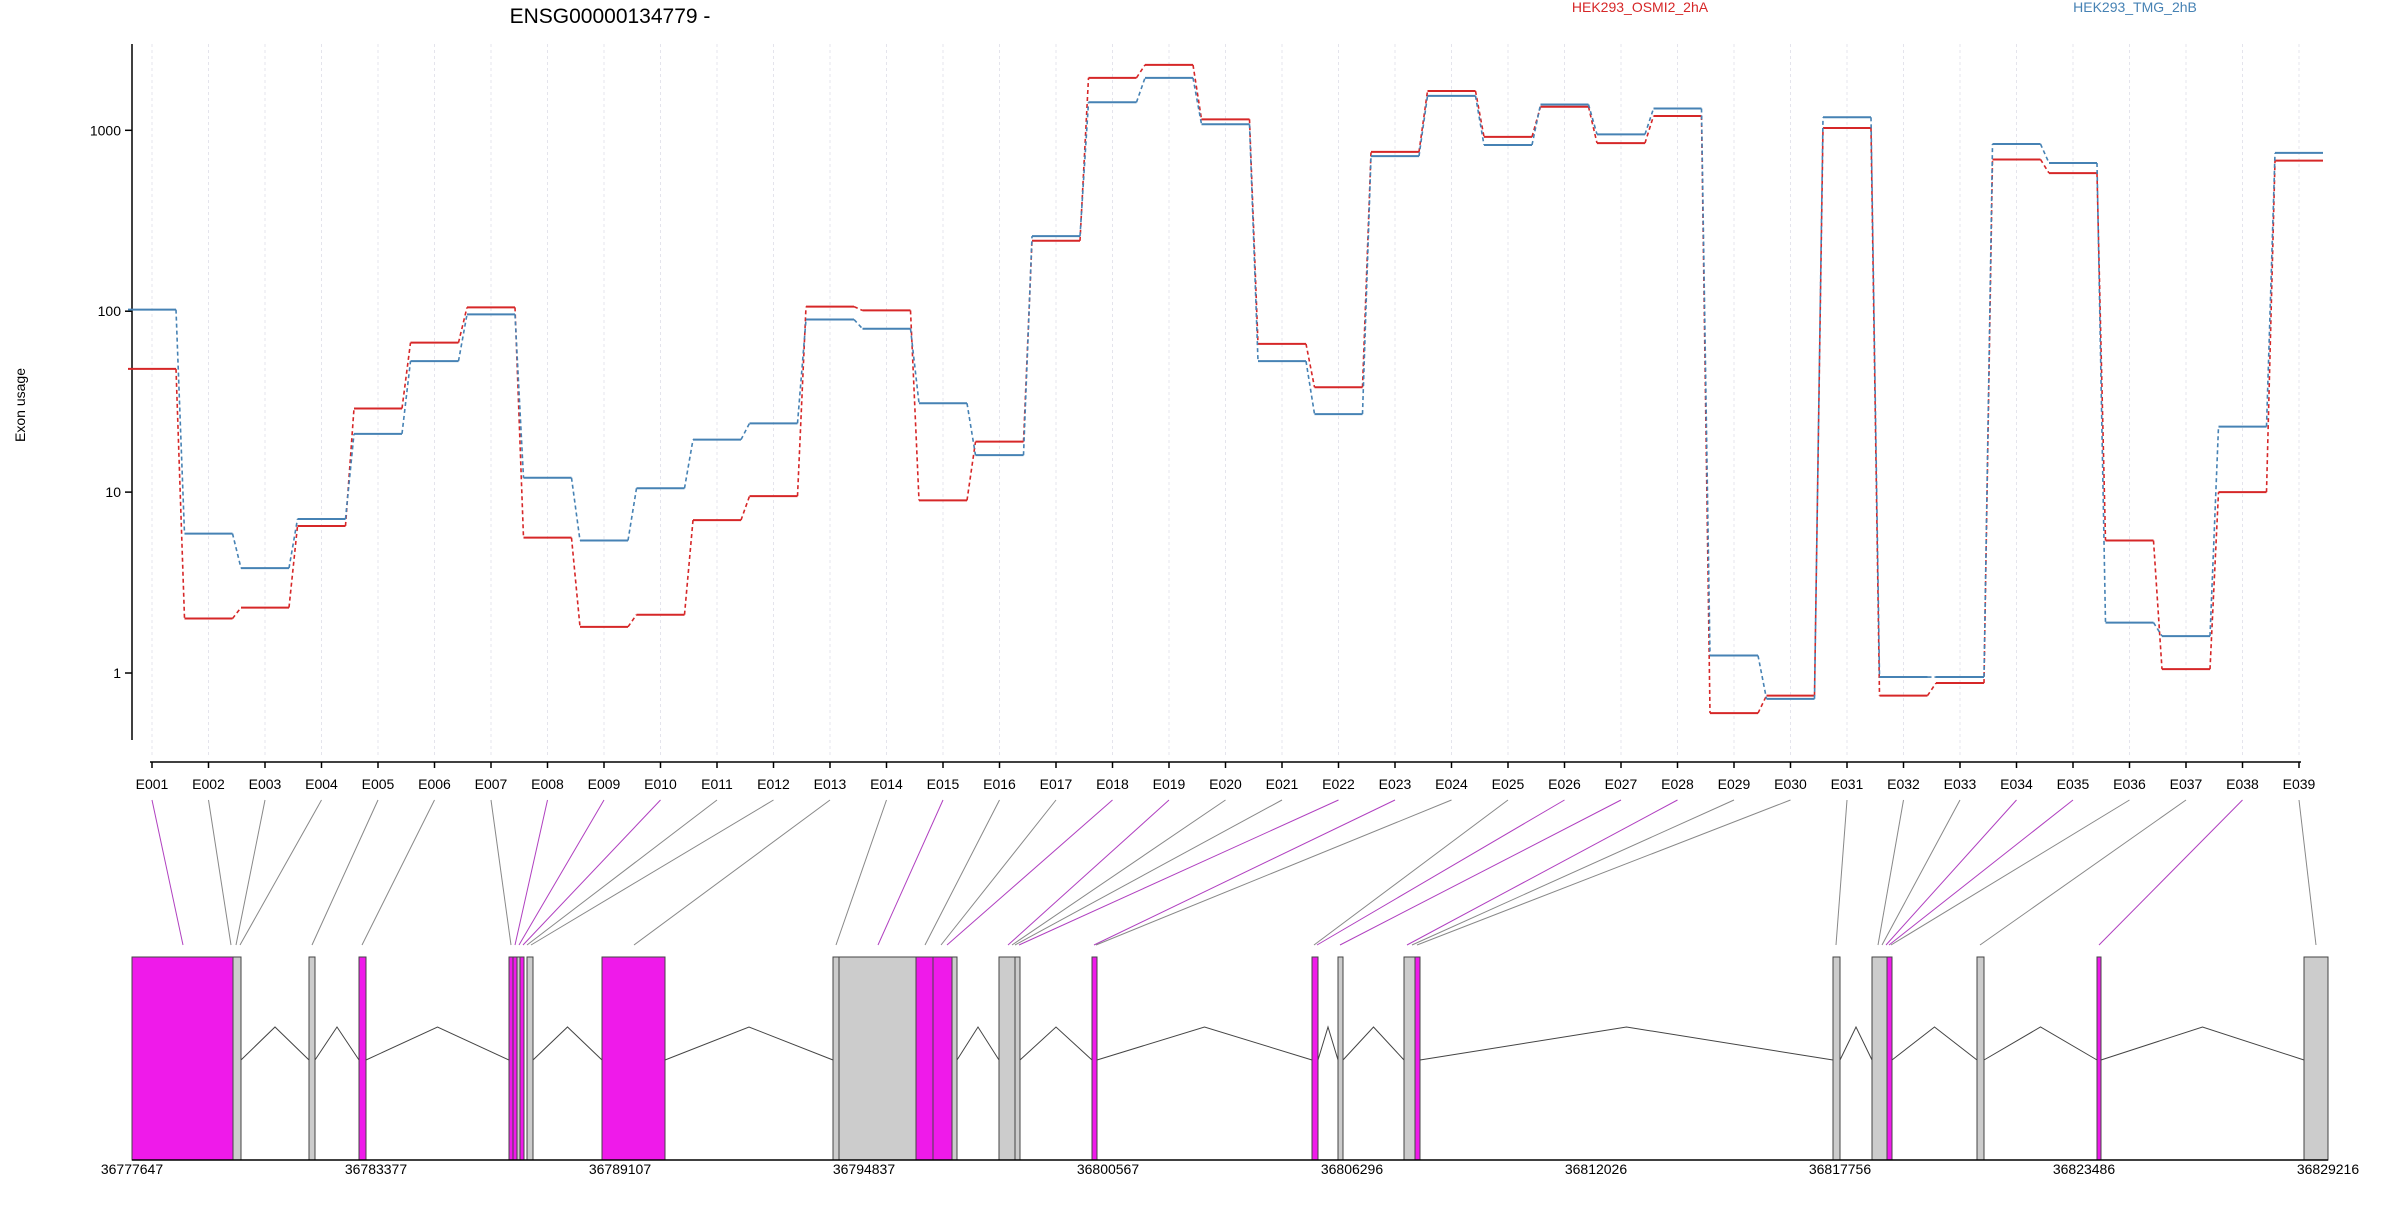  Describe the element at coordinates (610, 16) in the screenshot. I see `chart-title: ENSG00000134779 -` at that location.